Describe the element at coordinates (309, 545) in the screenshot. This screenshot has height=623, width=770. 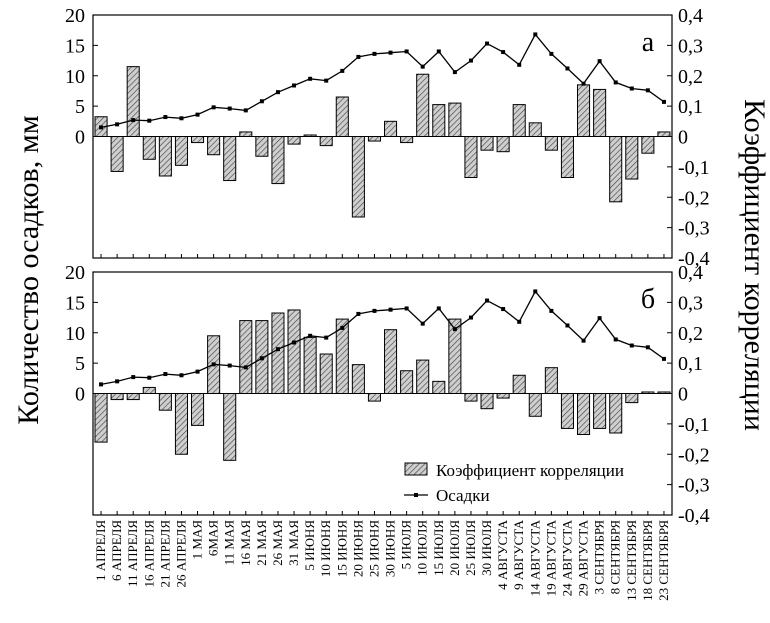
I see `x-tick-label: 5 ИЮНЯ` at that location.